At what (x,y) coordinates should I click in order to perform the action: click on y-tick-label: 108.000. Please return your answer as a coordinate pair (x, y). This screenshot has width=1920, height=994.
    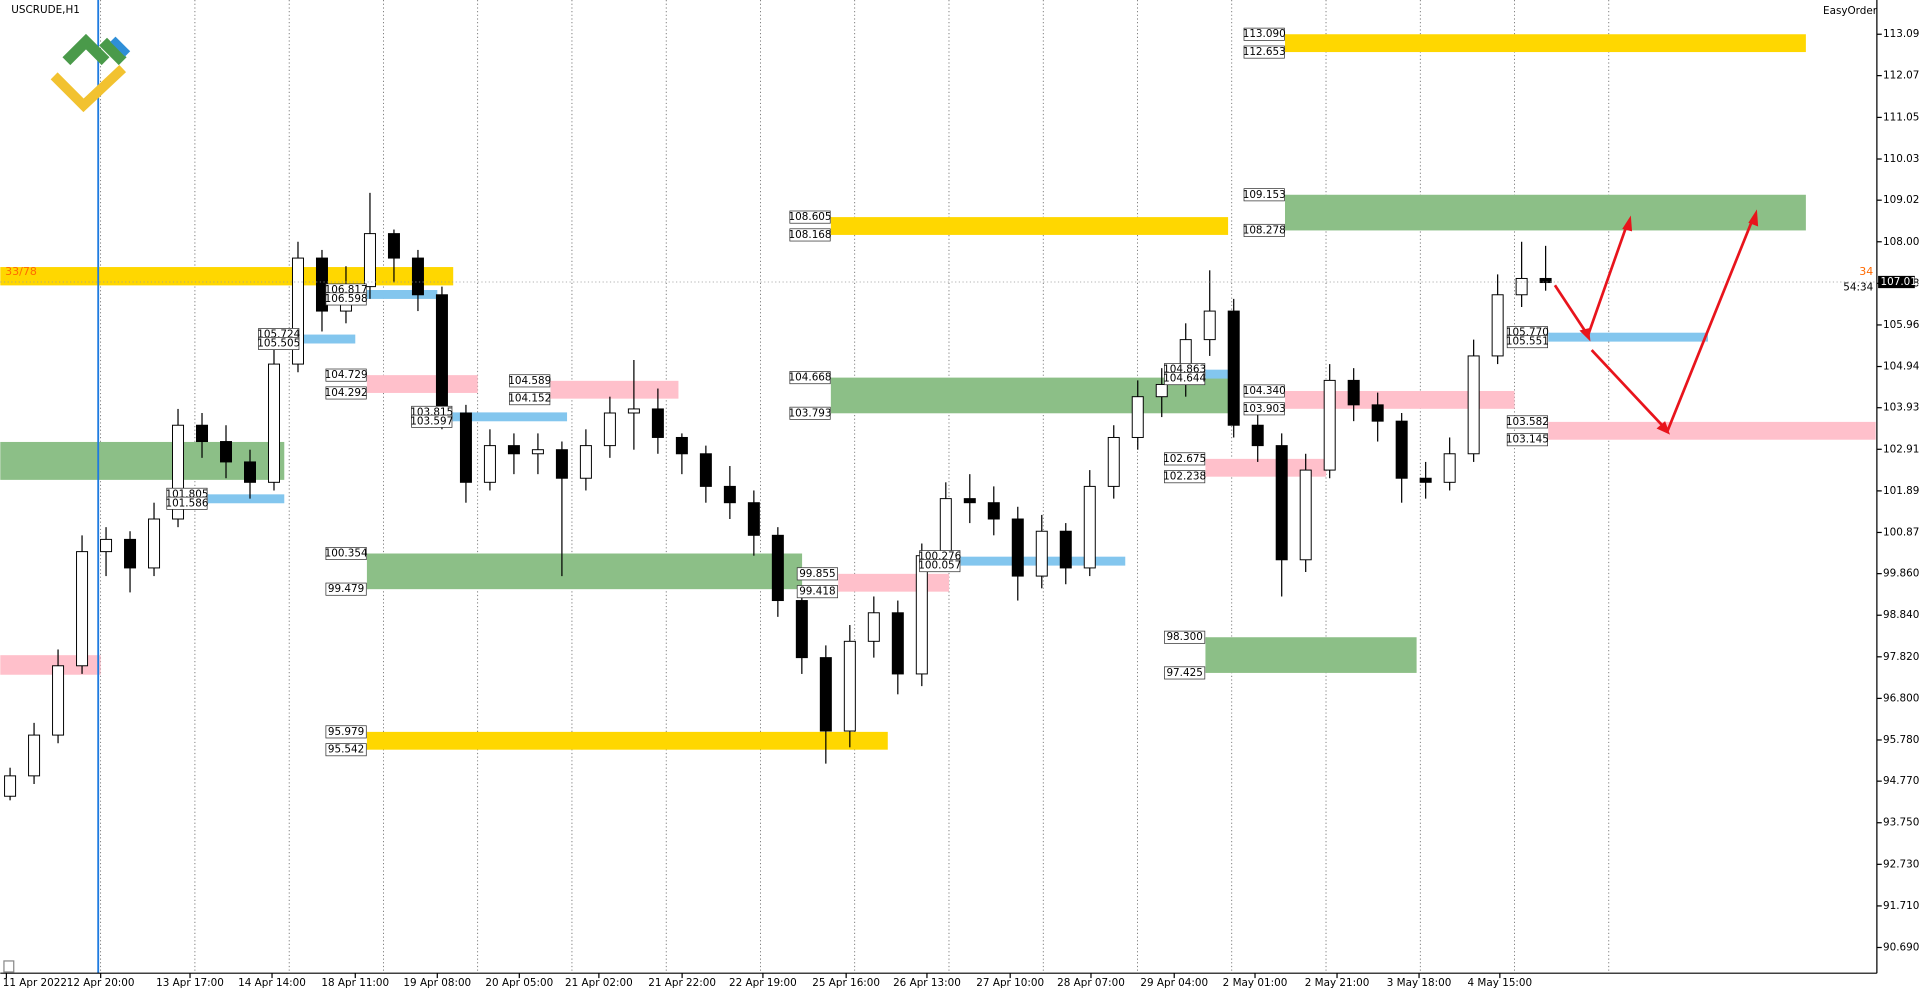
    Looking at the image, I should click on (1901, 242).